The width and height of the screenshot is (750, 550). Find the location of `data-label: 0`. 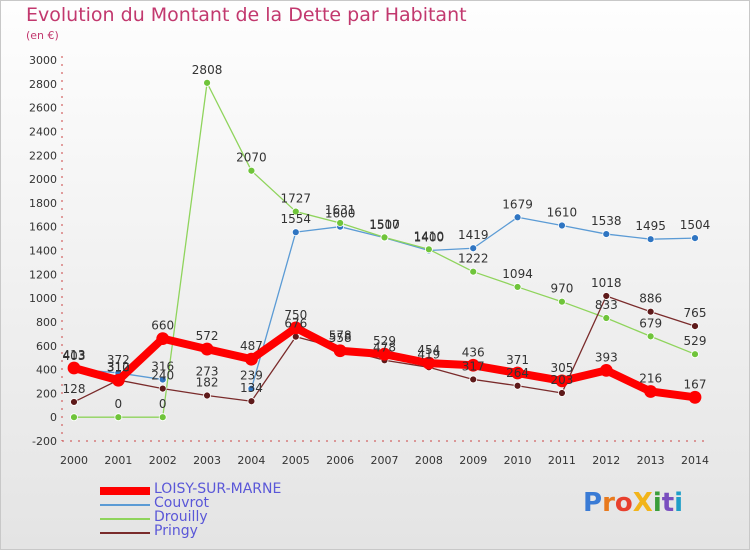

data-label: 0 is located at coordinates (163, 404).